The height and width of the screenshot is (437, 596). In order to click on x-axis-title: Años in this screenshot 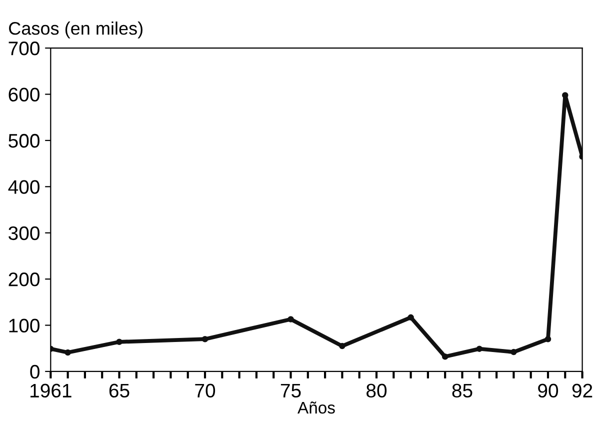, I will do `click(316, 408)`.